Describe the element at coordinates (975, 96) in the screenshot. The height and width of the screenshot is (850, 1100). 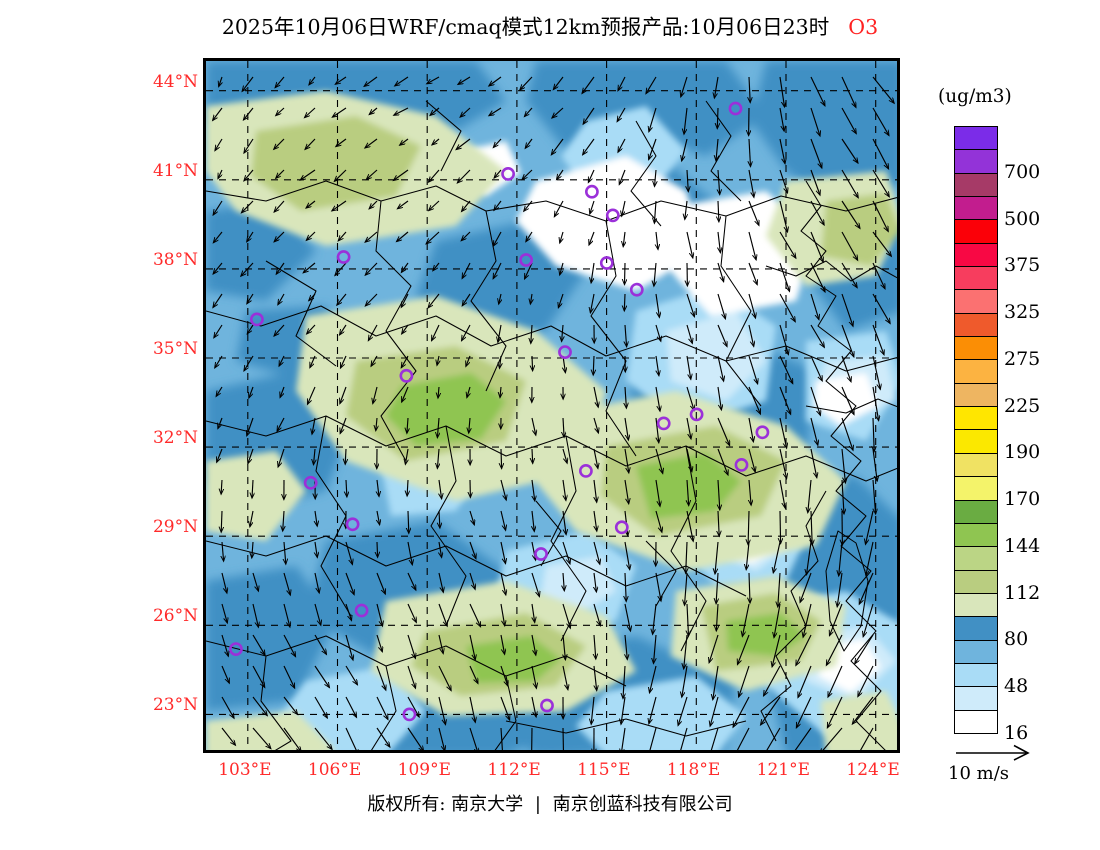
I see `colorbar-units-label: (ug/m3)` at that location.